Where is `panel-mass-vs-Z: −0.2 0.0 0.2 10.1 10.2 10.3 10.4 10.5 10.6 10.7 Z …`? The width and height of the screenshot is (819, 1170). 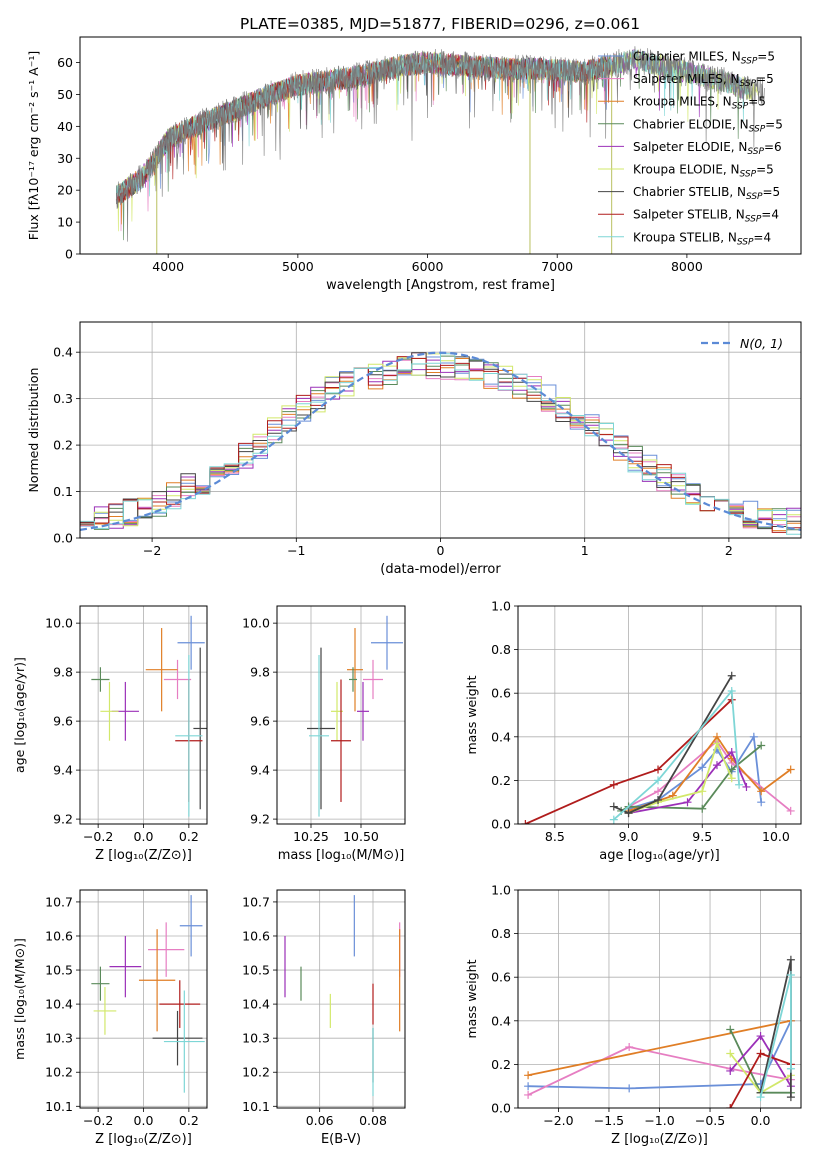
panel-mass-vs-Z: −0.2 0.0 0.2 10.1 10.2 10.3 10.4 10.5 10.6 10.7 Z … is located at coordinates (110, 1018).